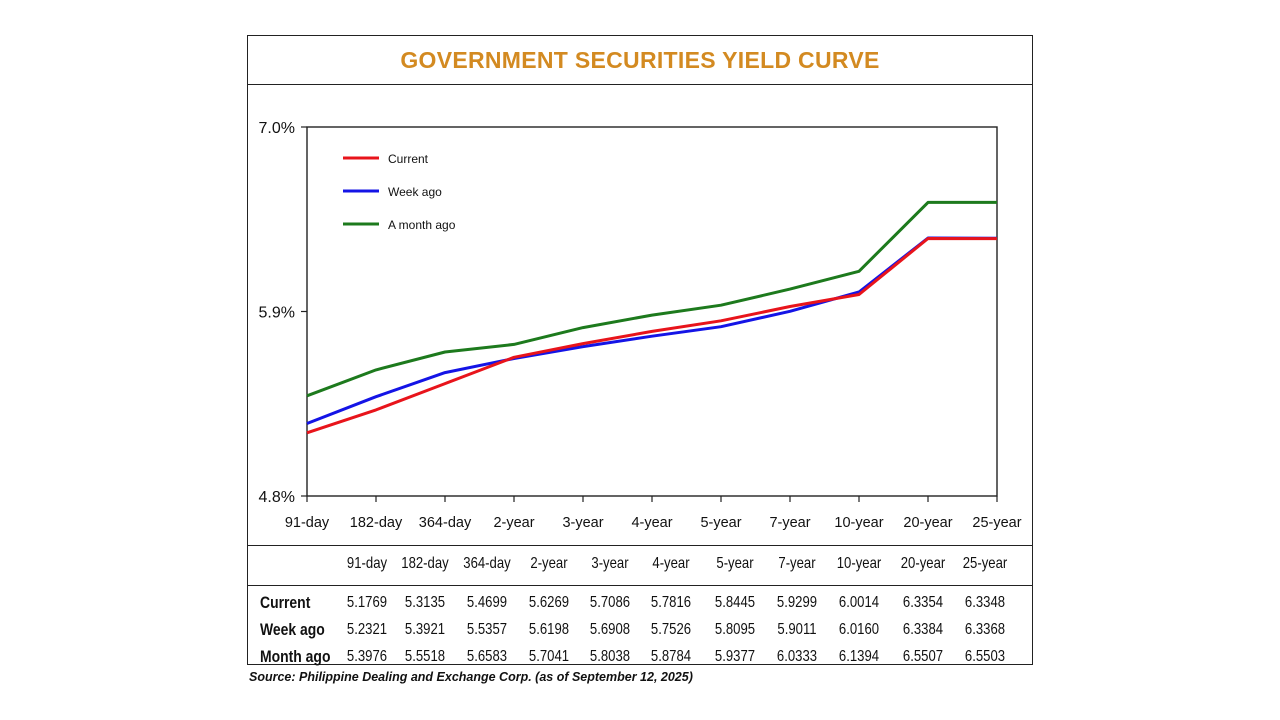 The image size is (1280, 720). I want to click on table-header-cell: 91-day, so click(367, 563).